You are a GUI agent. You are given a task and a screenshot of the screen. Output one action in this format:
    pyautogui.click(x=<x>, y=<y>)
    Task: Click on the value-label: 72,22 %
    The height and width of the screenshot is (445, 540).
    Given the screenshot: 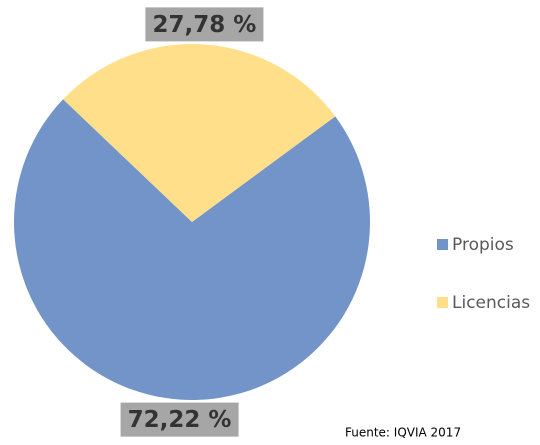 What is the action you would take?
    pyautogui.click(x=180, y=420)
    